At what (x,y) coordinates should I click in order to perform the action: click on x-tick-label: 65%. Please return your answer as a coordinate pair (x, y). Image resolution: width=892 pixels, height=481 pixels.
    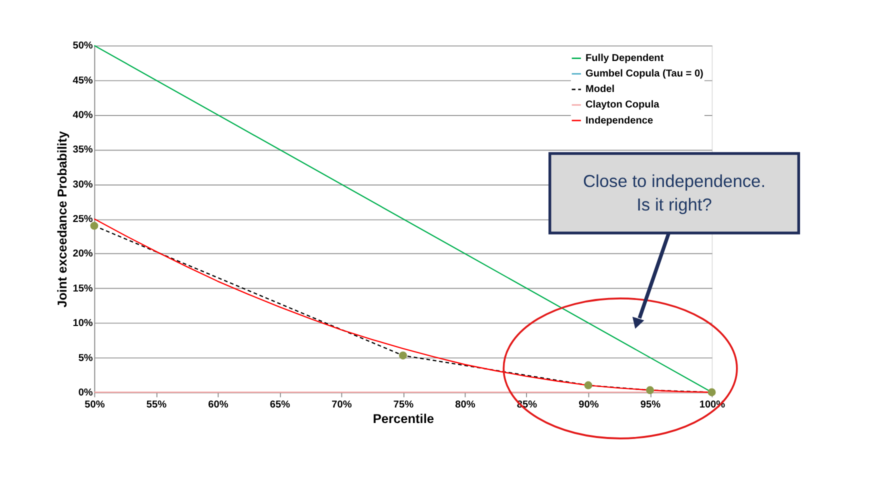
    Looking at the image, I should click on (280, 404).